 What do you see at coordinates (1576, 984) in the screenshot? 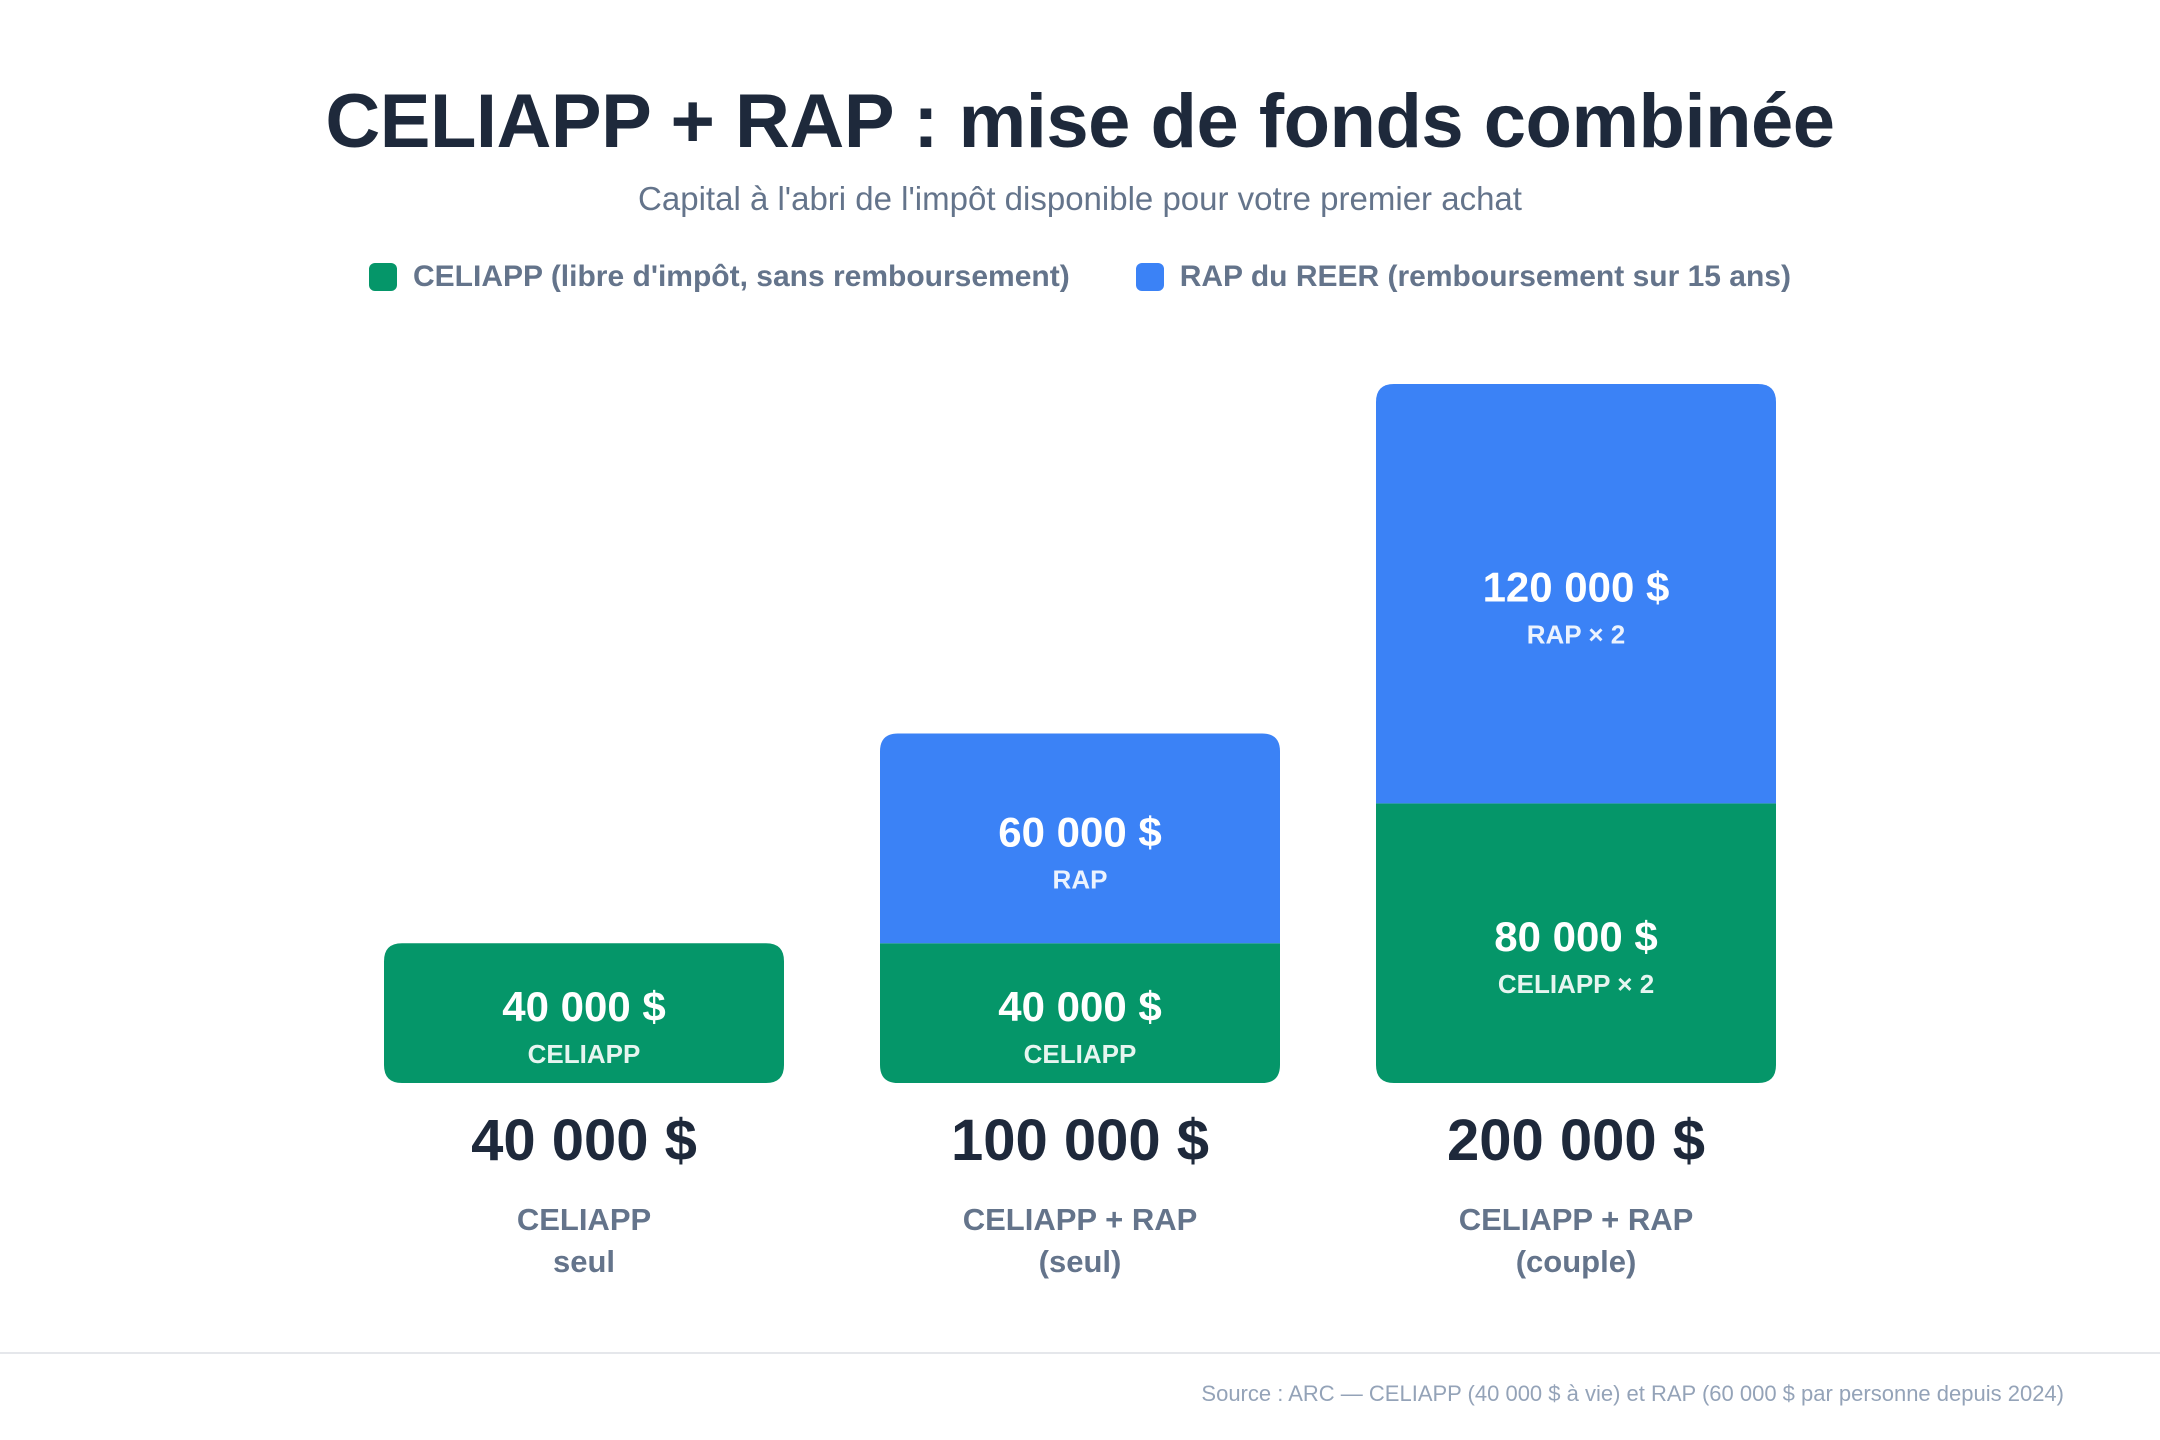
I see `bar-sub-label-celiapp-3: CELIAPP × 2` at bounding box center [1576, 984].